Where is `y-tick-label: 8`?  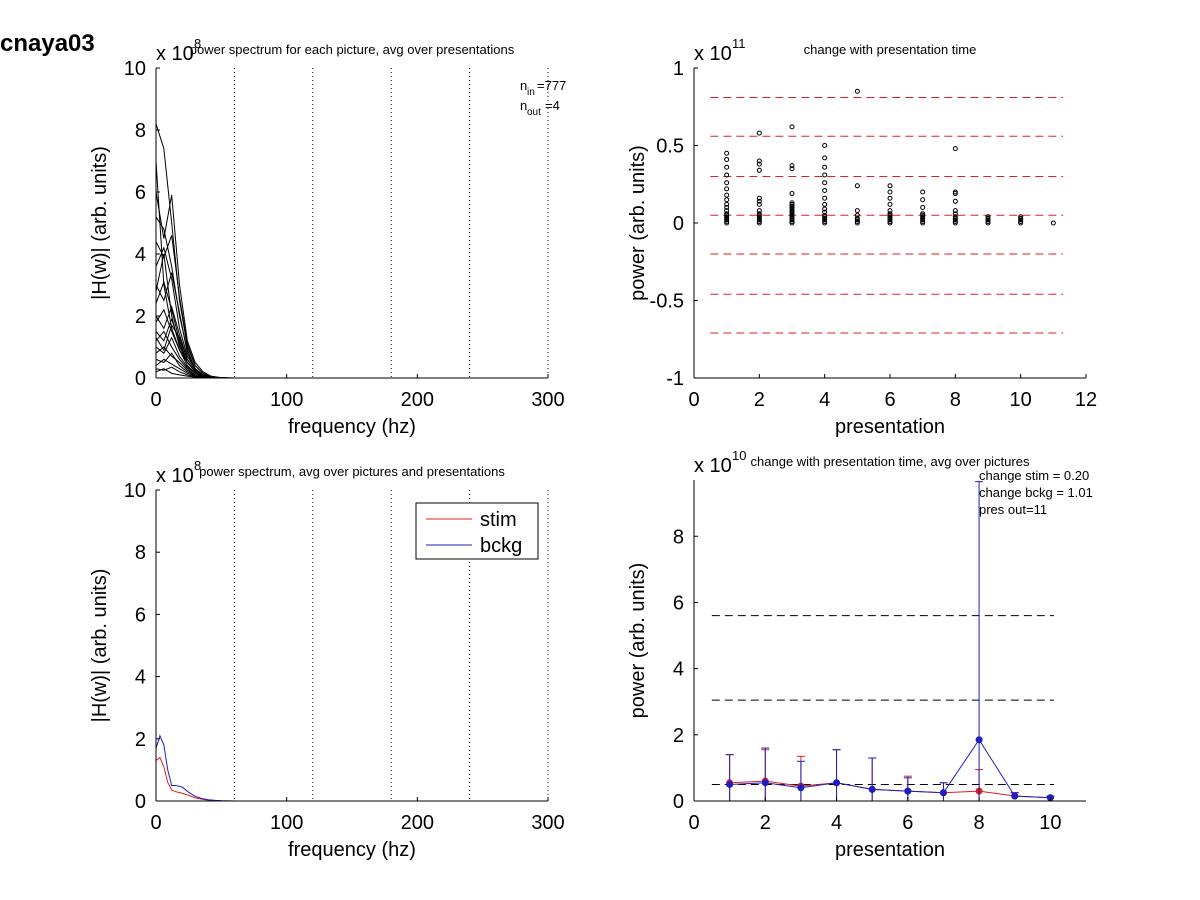
y-tick-label: 8 is located at coordinates (678, 537).